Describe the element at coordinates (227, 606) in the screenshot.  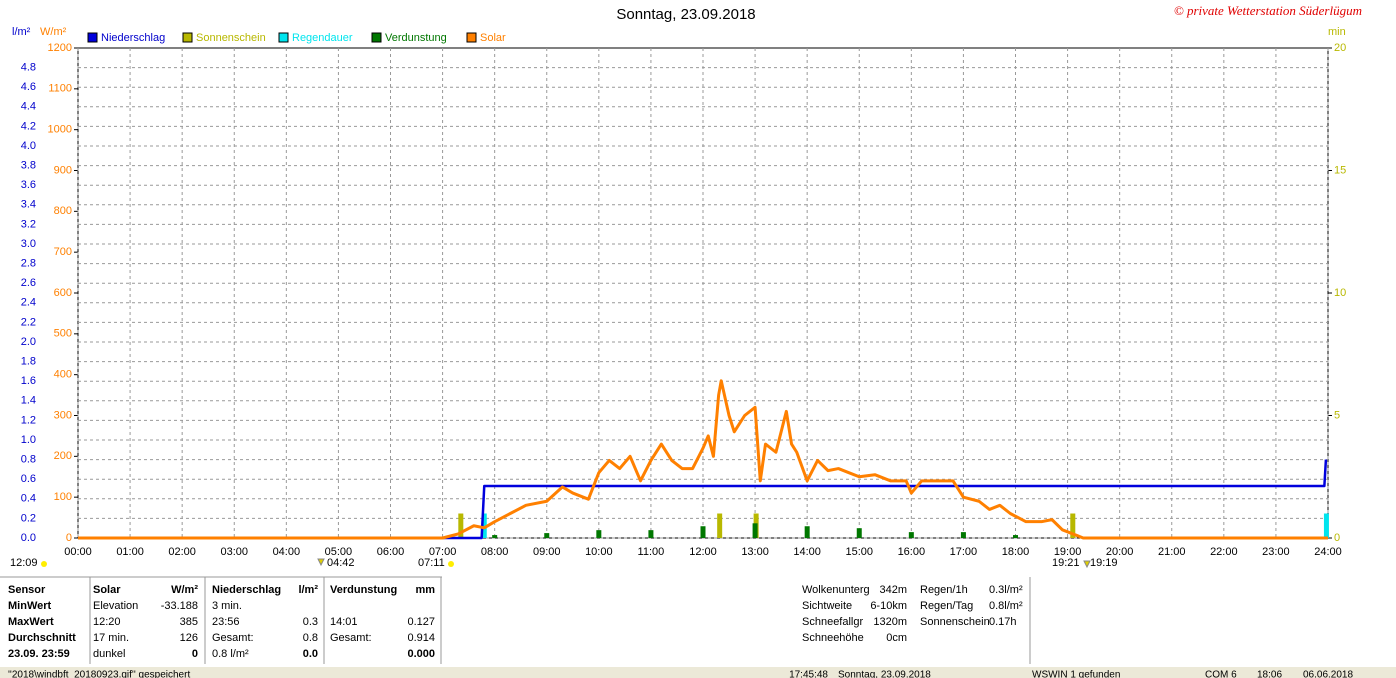
I see `table-cell: 3 min.` at that location.